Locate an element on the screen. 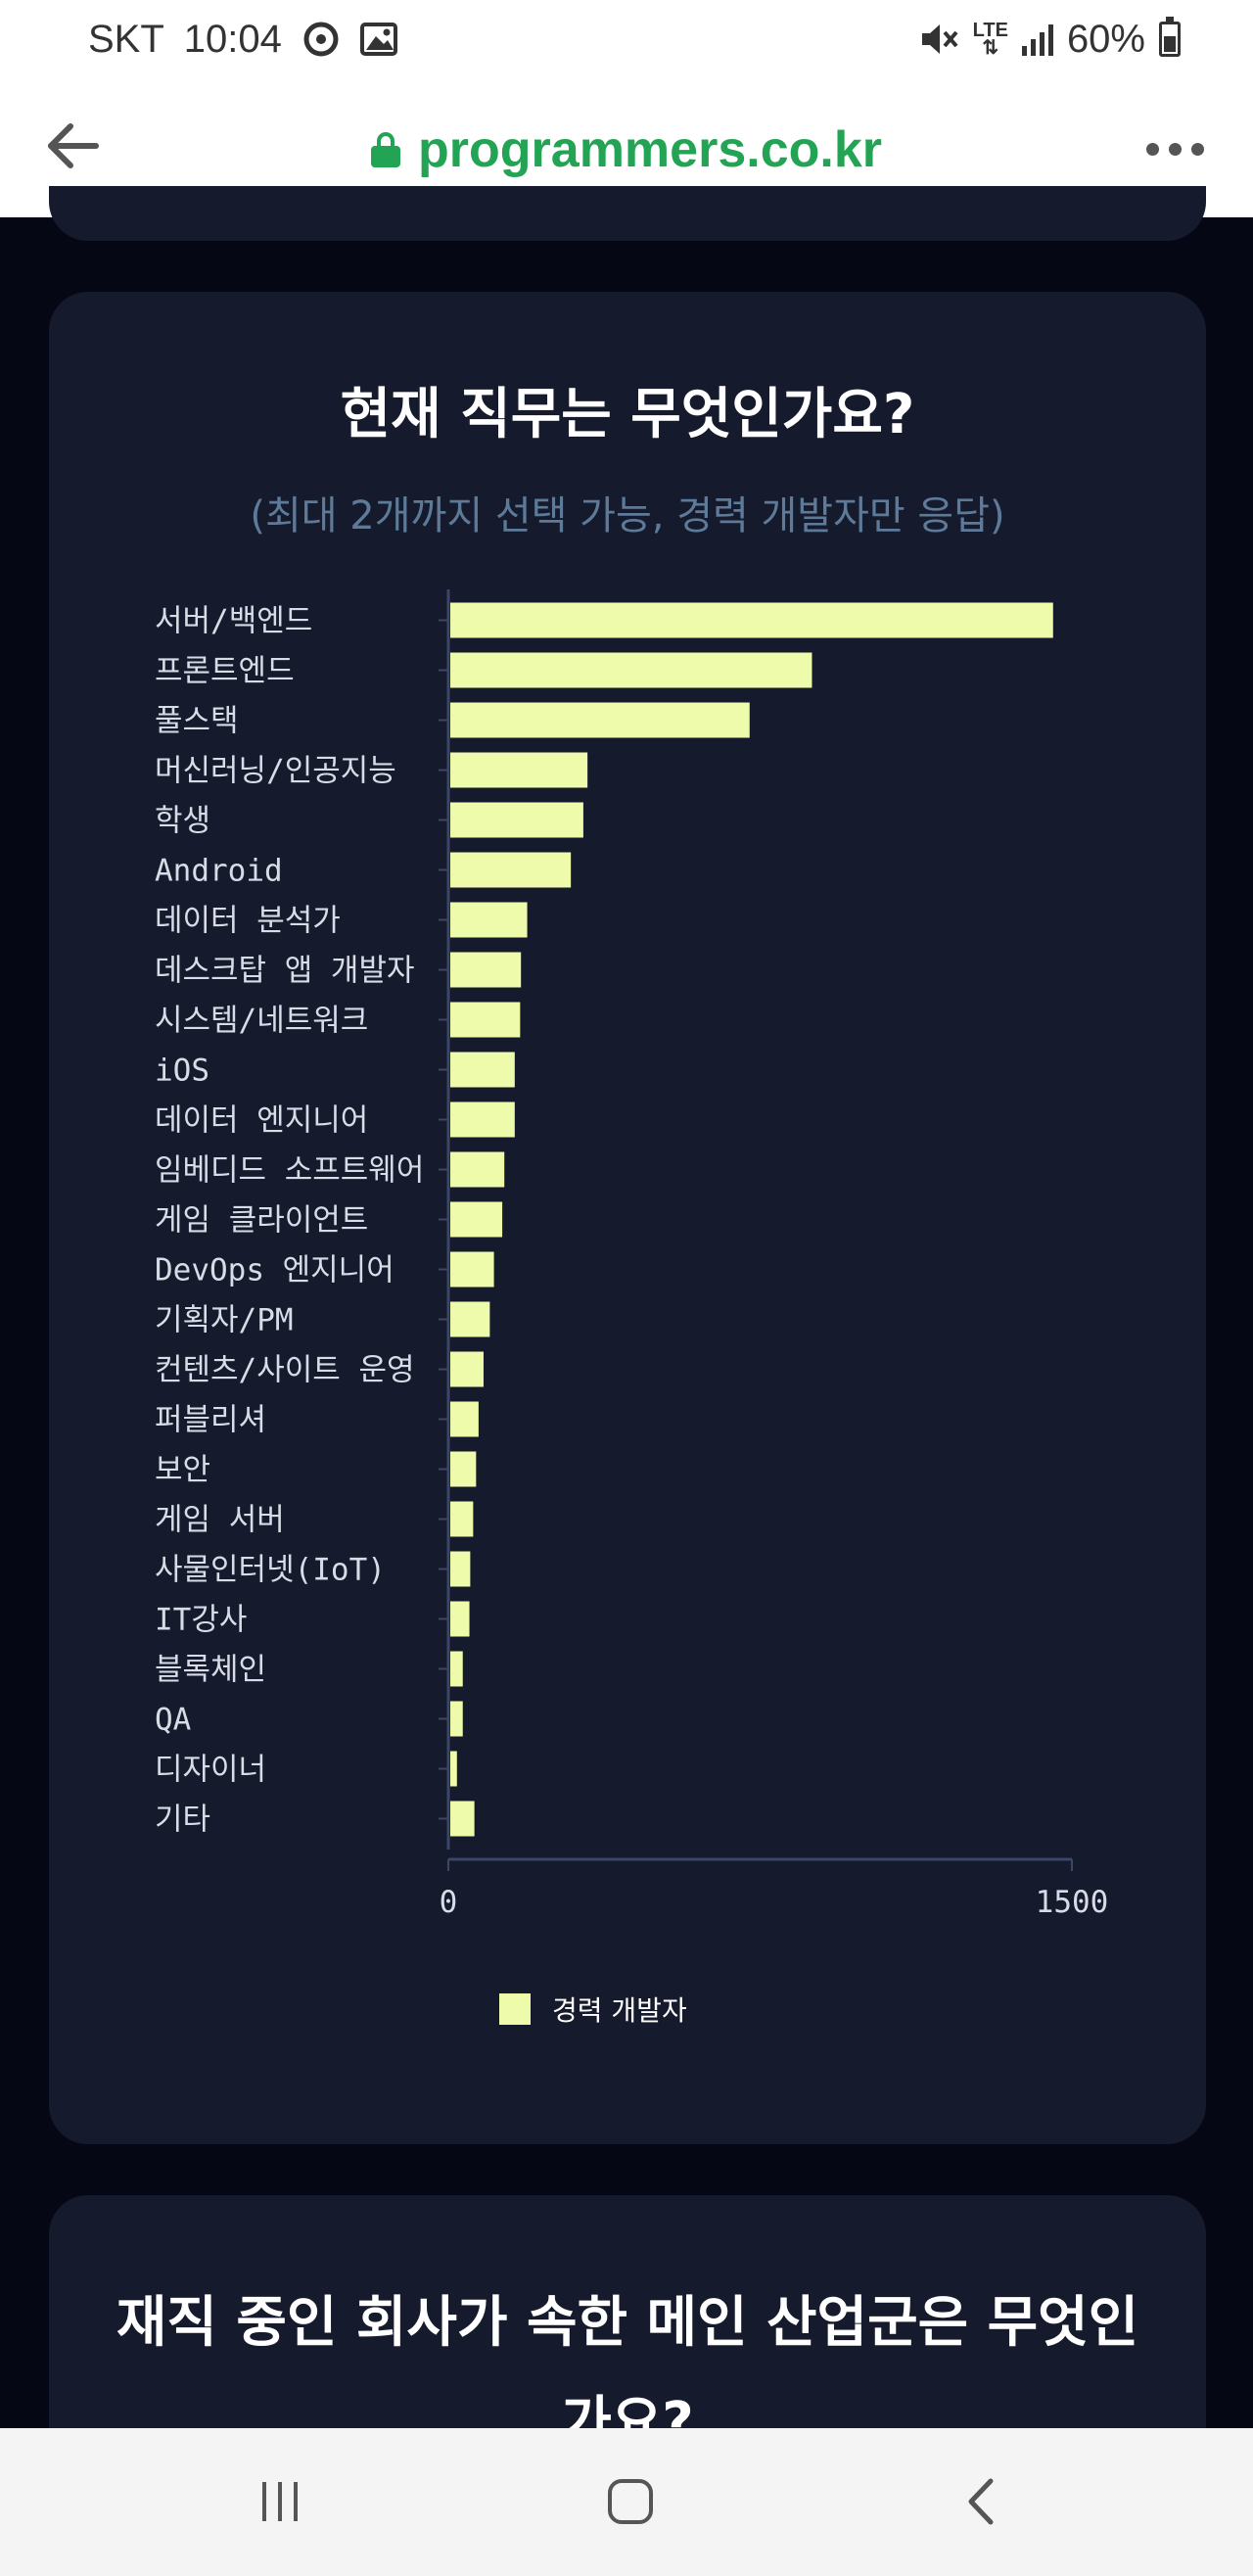 This screenshot has width=1253, height=2576. network-indicator: LTE ⇅ is located at coordinates (990, 40).